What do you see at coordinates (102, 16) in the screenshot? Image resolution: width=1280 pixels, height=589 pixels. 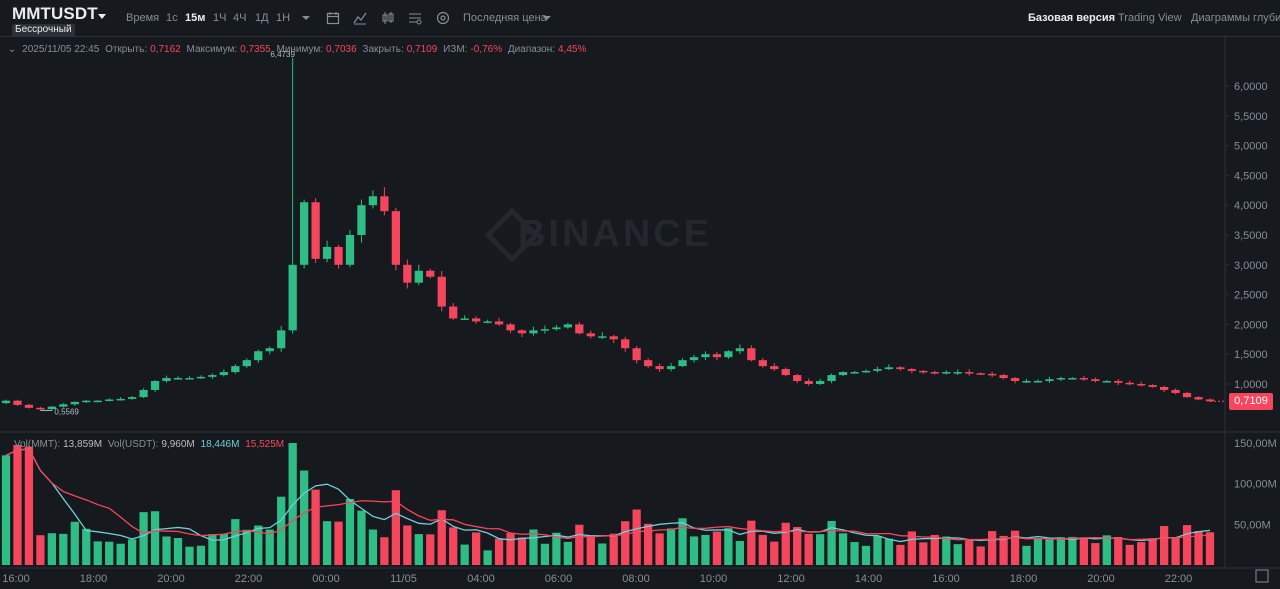 I see `symbol-dropdown-icon` at bounding box center [102, 16].